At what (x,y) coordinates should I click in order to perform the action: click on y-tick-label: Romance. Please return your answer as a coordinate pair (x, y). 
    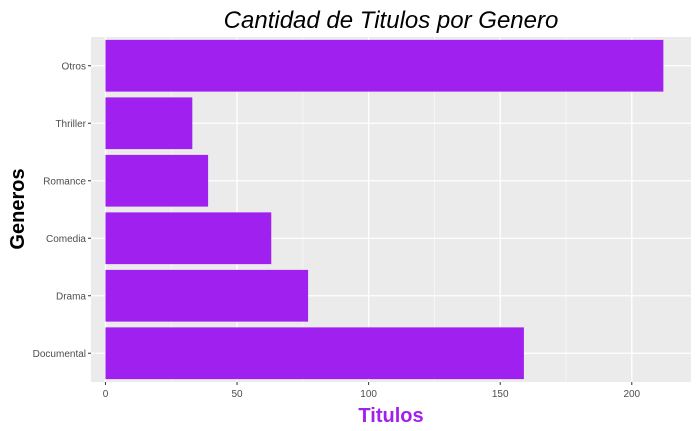
    Looking at the image, I should click on (64, 181).